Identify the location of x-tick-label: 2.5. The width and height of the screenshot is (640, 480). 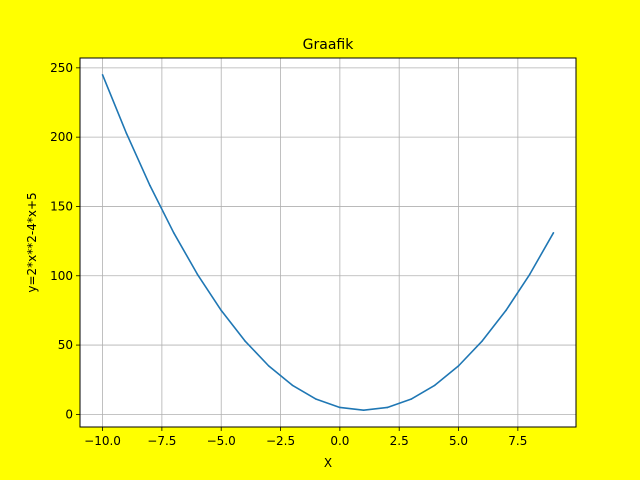
(399, 441).